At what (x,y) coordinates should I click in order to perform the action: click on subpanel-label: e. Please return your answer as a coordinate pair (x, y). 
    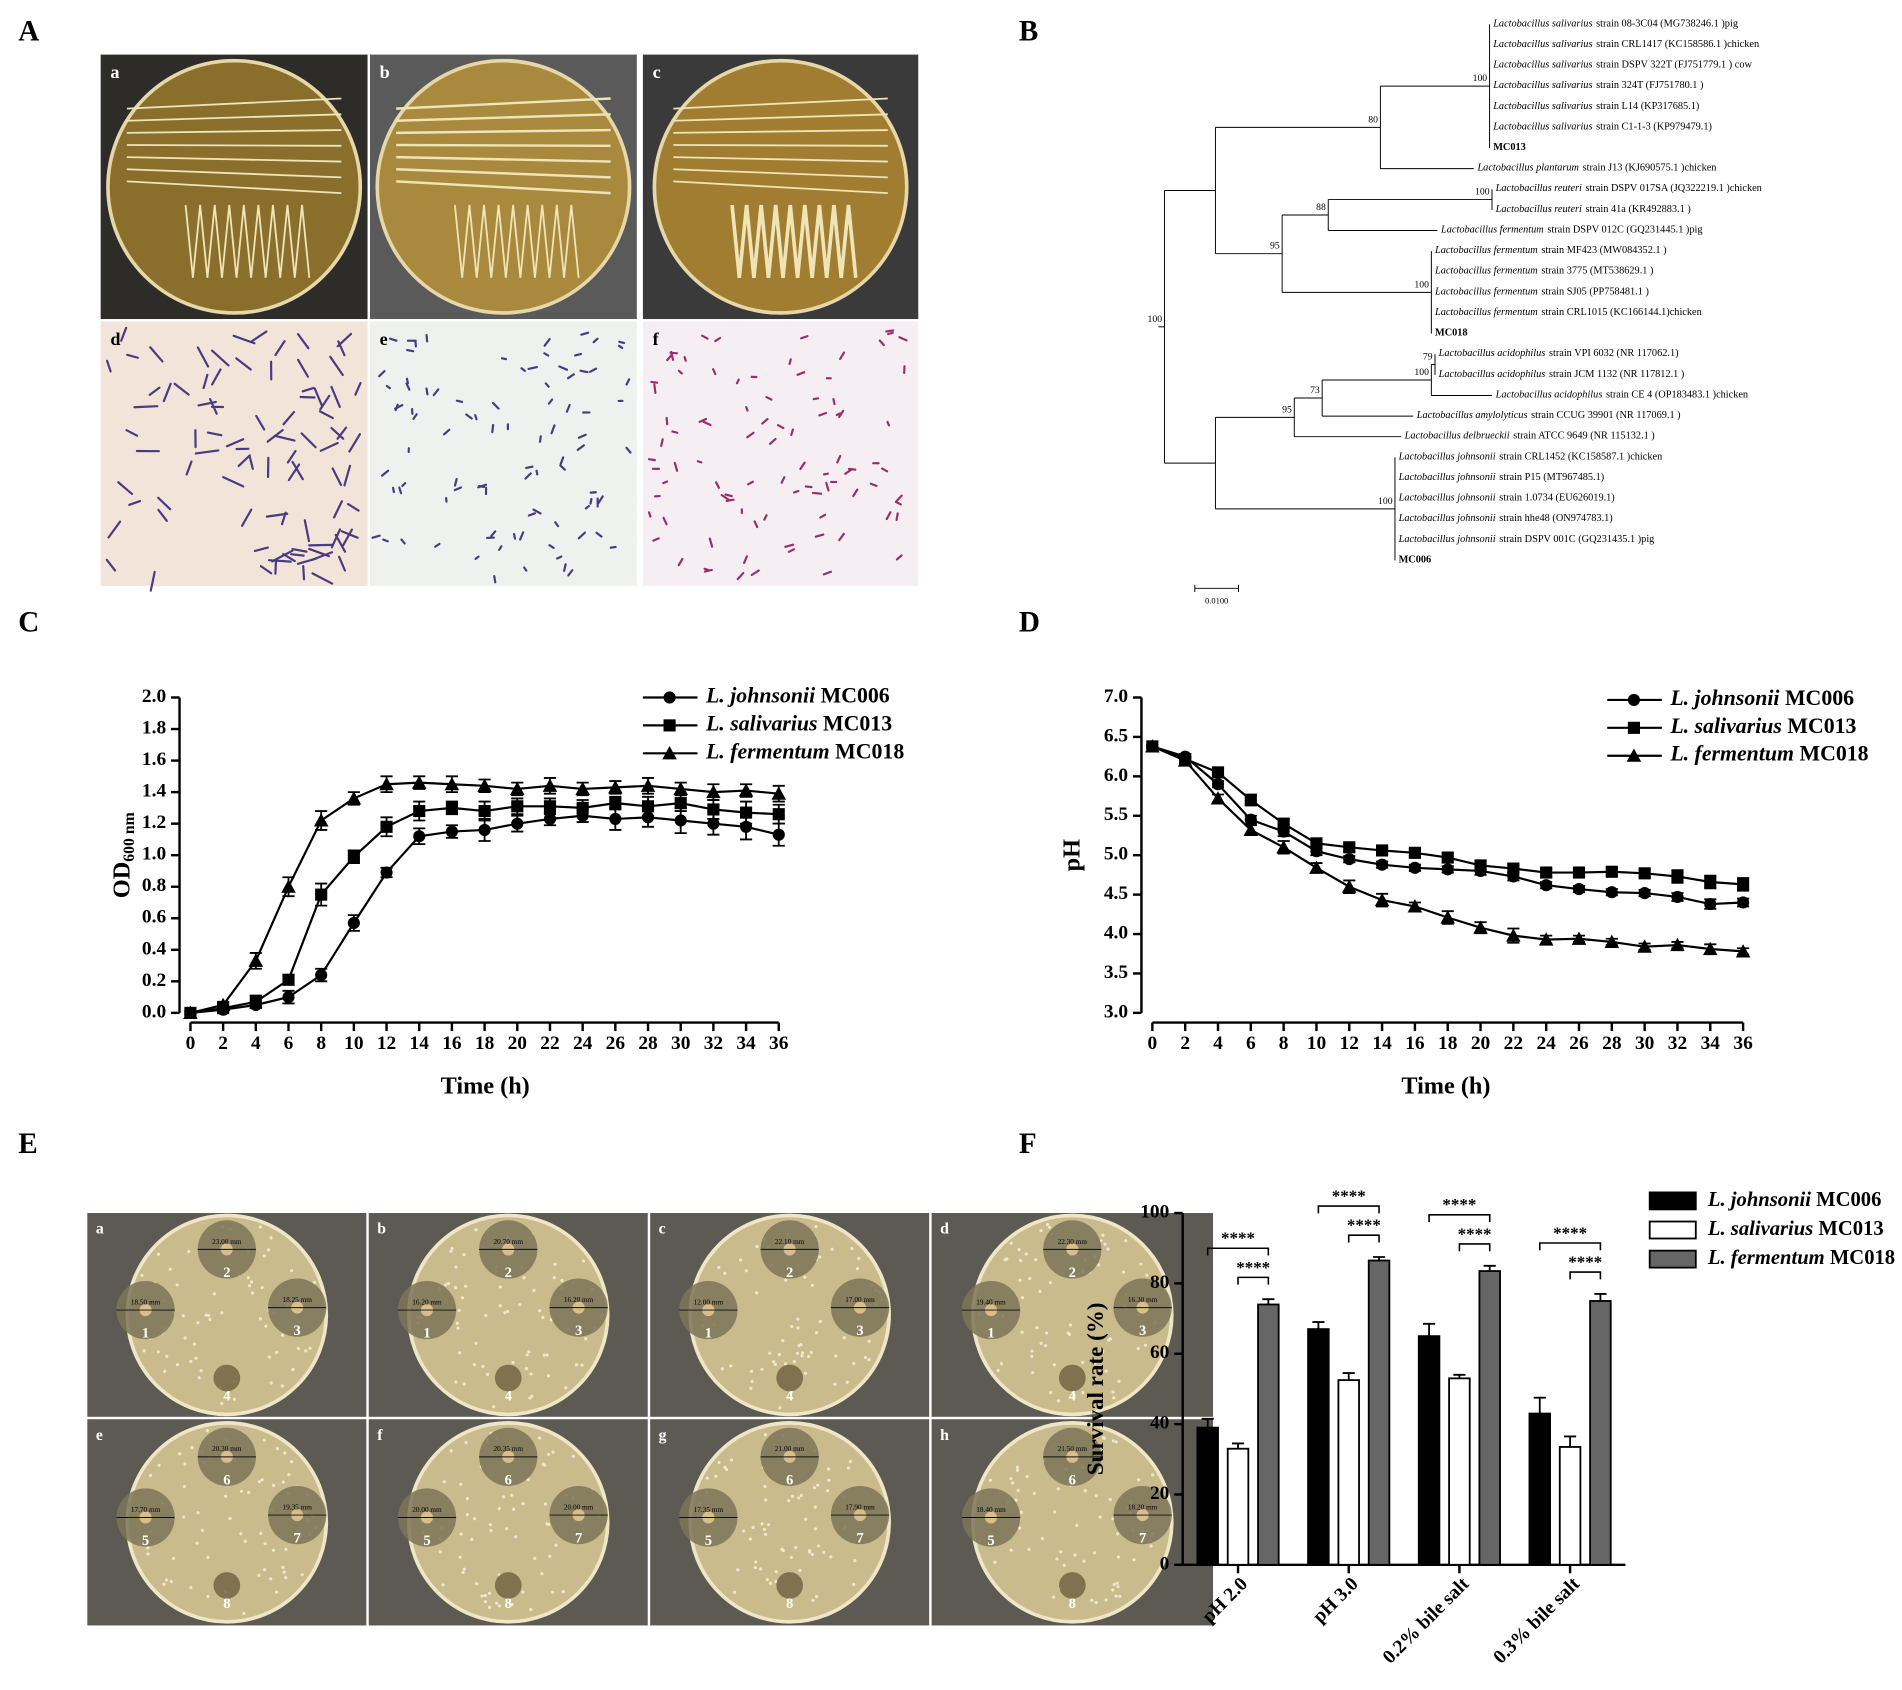
    Looking at the image, I should click on (99, 1435).